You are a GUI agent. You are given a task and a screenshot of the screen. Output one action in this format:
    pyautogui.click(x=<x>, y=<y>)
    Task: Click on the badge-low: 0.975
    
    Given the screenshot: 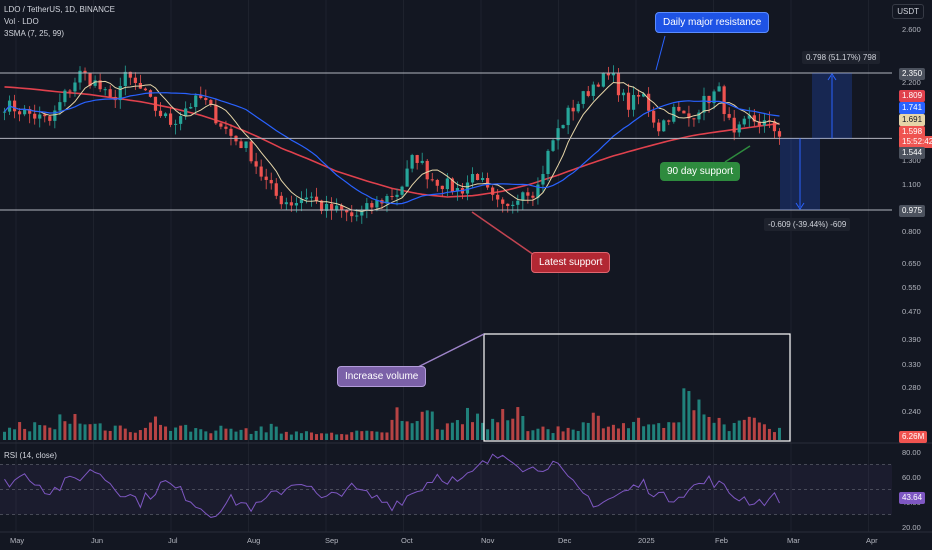 What is the action you would take?
    pyautogui.click(x=912, y=211)
    